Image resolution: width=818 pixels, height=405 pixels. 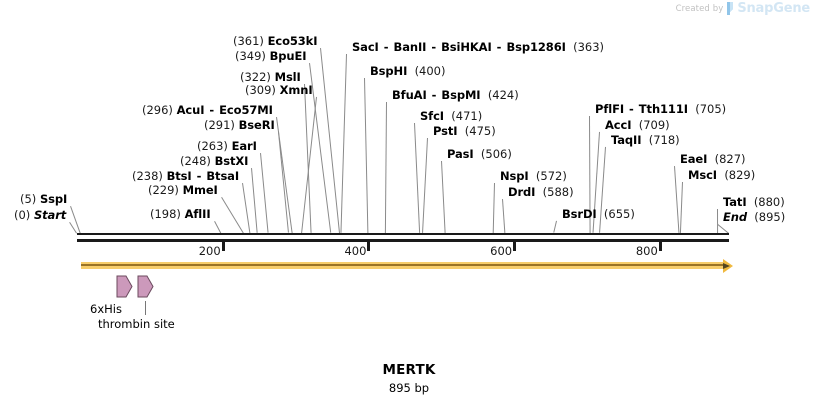 What do you see at coordinates (479, 154) in the screenshot?
I see `enzyme-label: PasI (506)` at bounding box center [479, 154].